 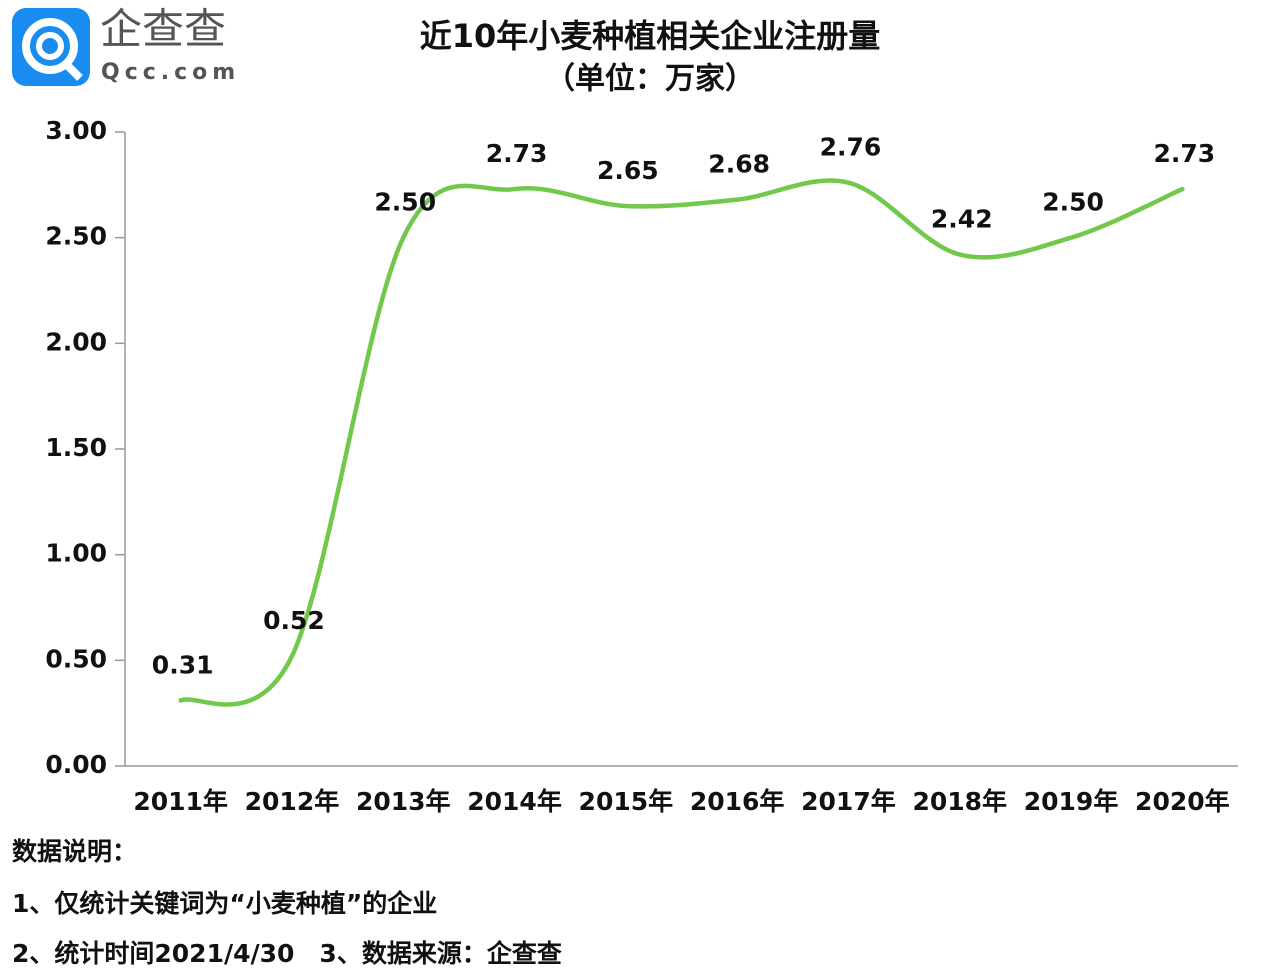 I want to click on y-tick-label: 3.00, so click(x=76, y=130).